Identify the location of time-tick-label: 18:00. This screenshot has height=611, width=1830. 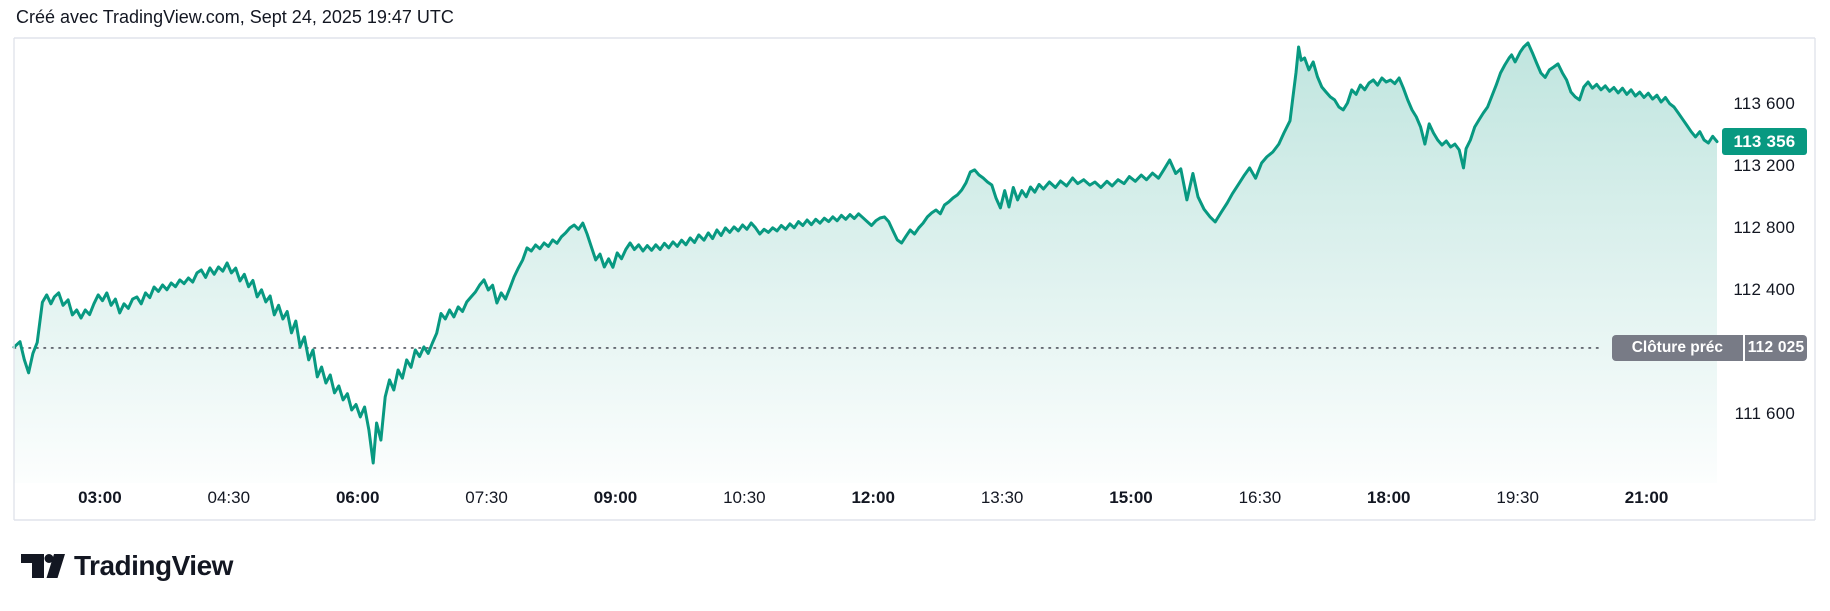
(1389, 497).